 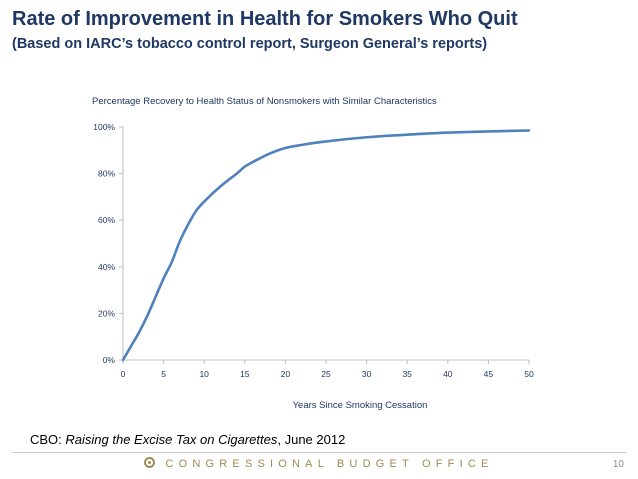 I want to click on x-axis: 0 5 10 15 20 25 30 35 40 45 50, so click(x=327, y=369).